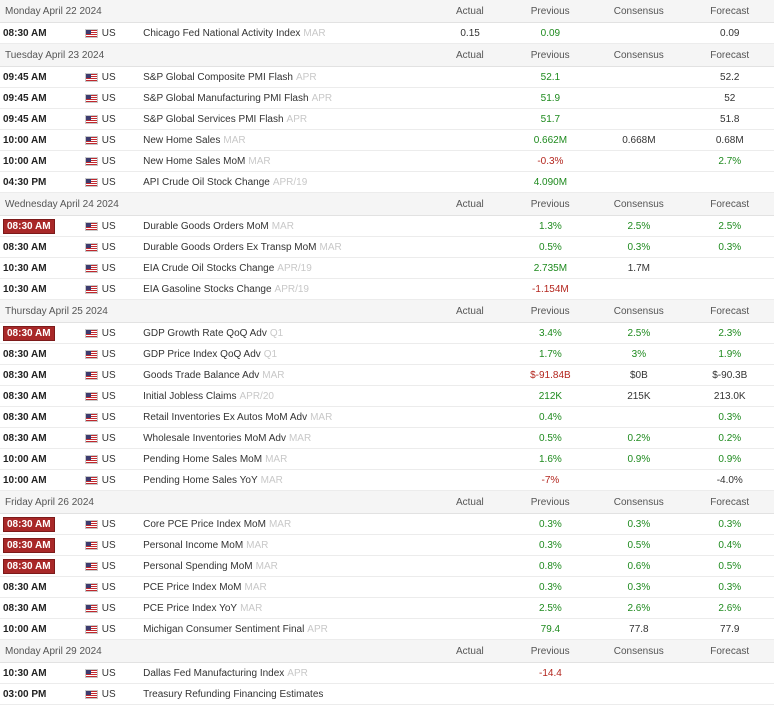 This screenshot has height=705, width=774. What do you see at coordinates (225, 417) in the screenshot?
I see `event-name-link: Retail Inventories Ex Autos MoM Adv` at bounding box center [225, 417].